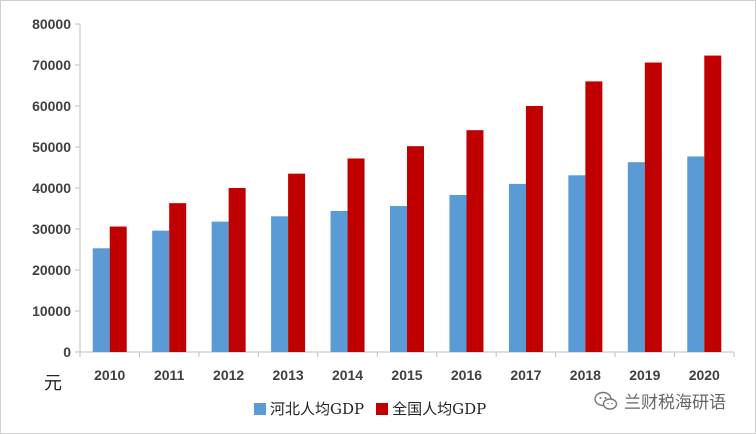  Describe the element at coordinates (696, 254) in the screenshot. I see `bar-hebei-2020` at that location.